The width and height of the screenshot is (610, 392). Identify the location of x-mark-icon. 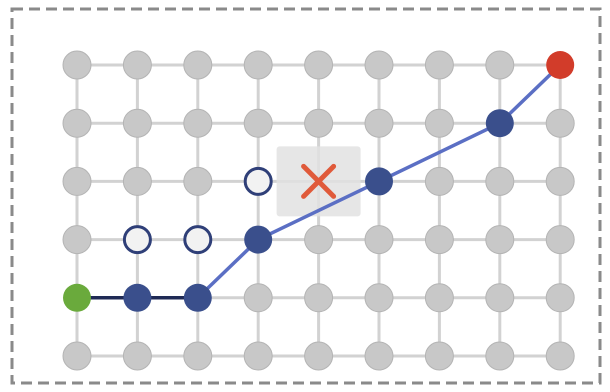
(319, 181).